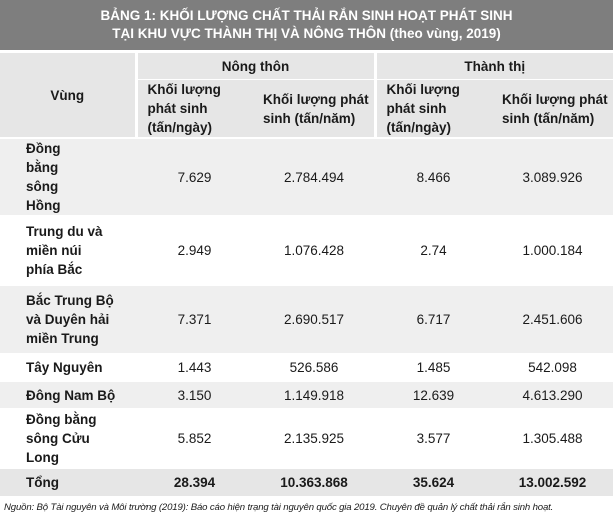  I want to click on urban-day-cell: 12.639, so click(434, 394).